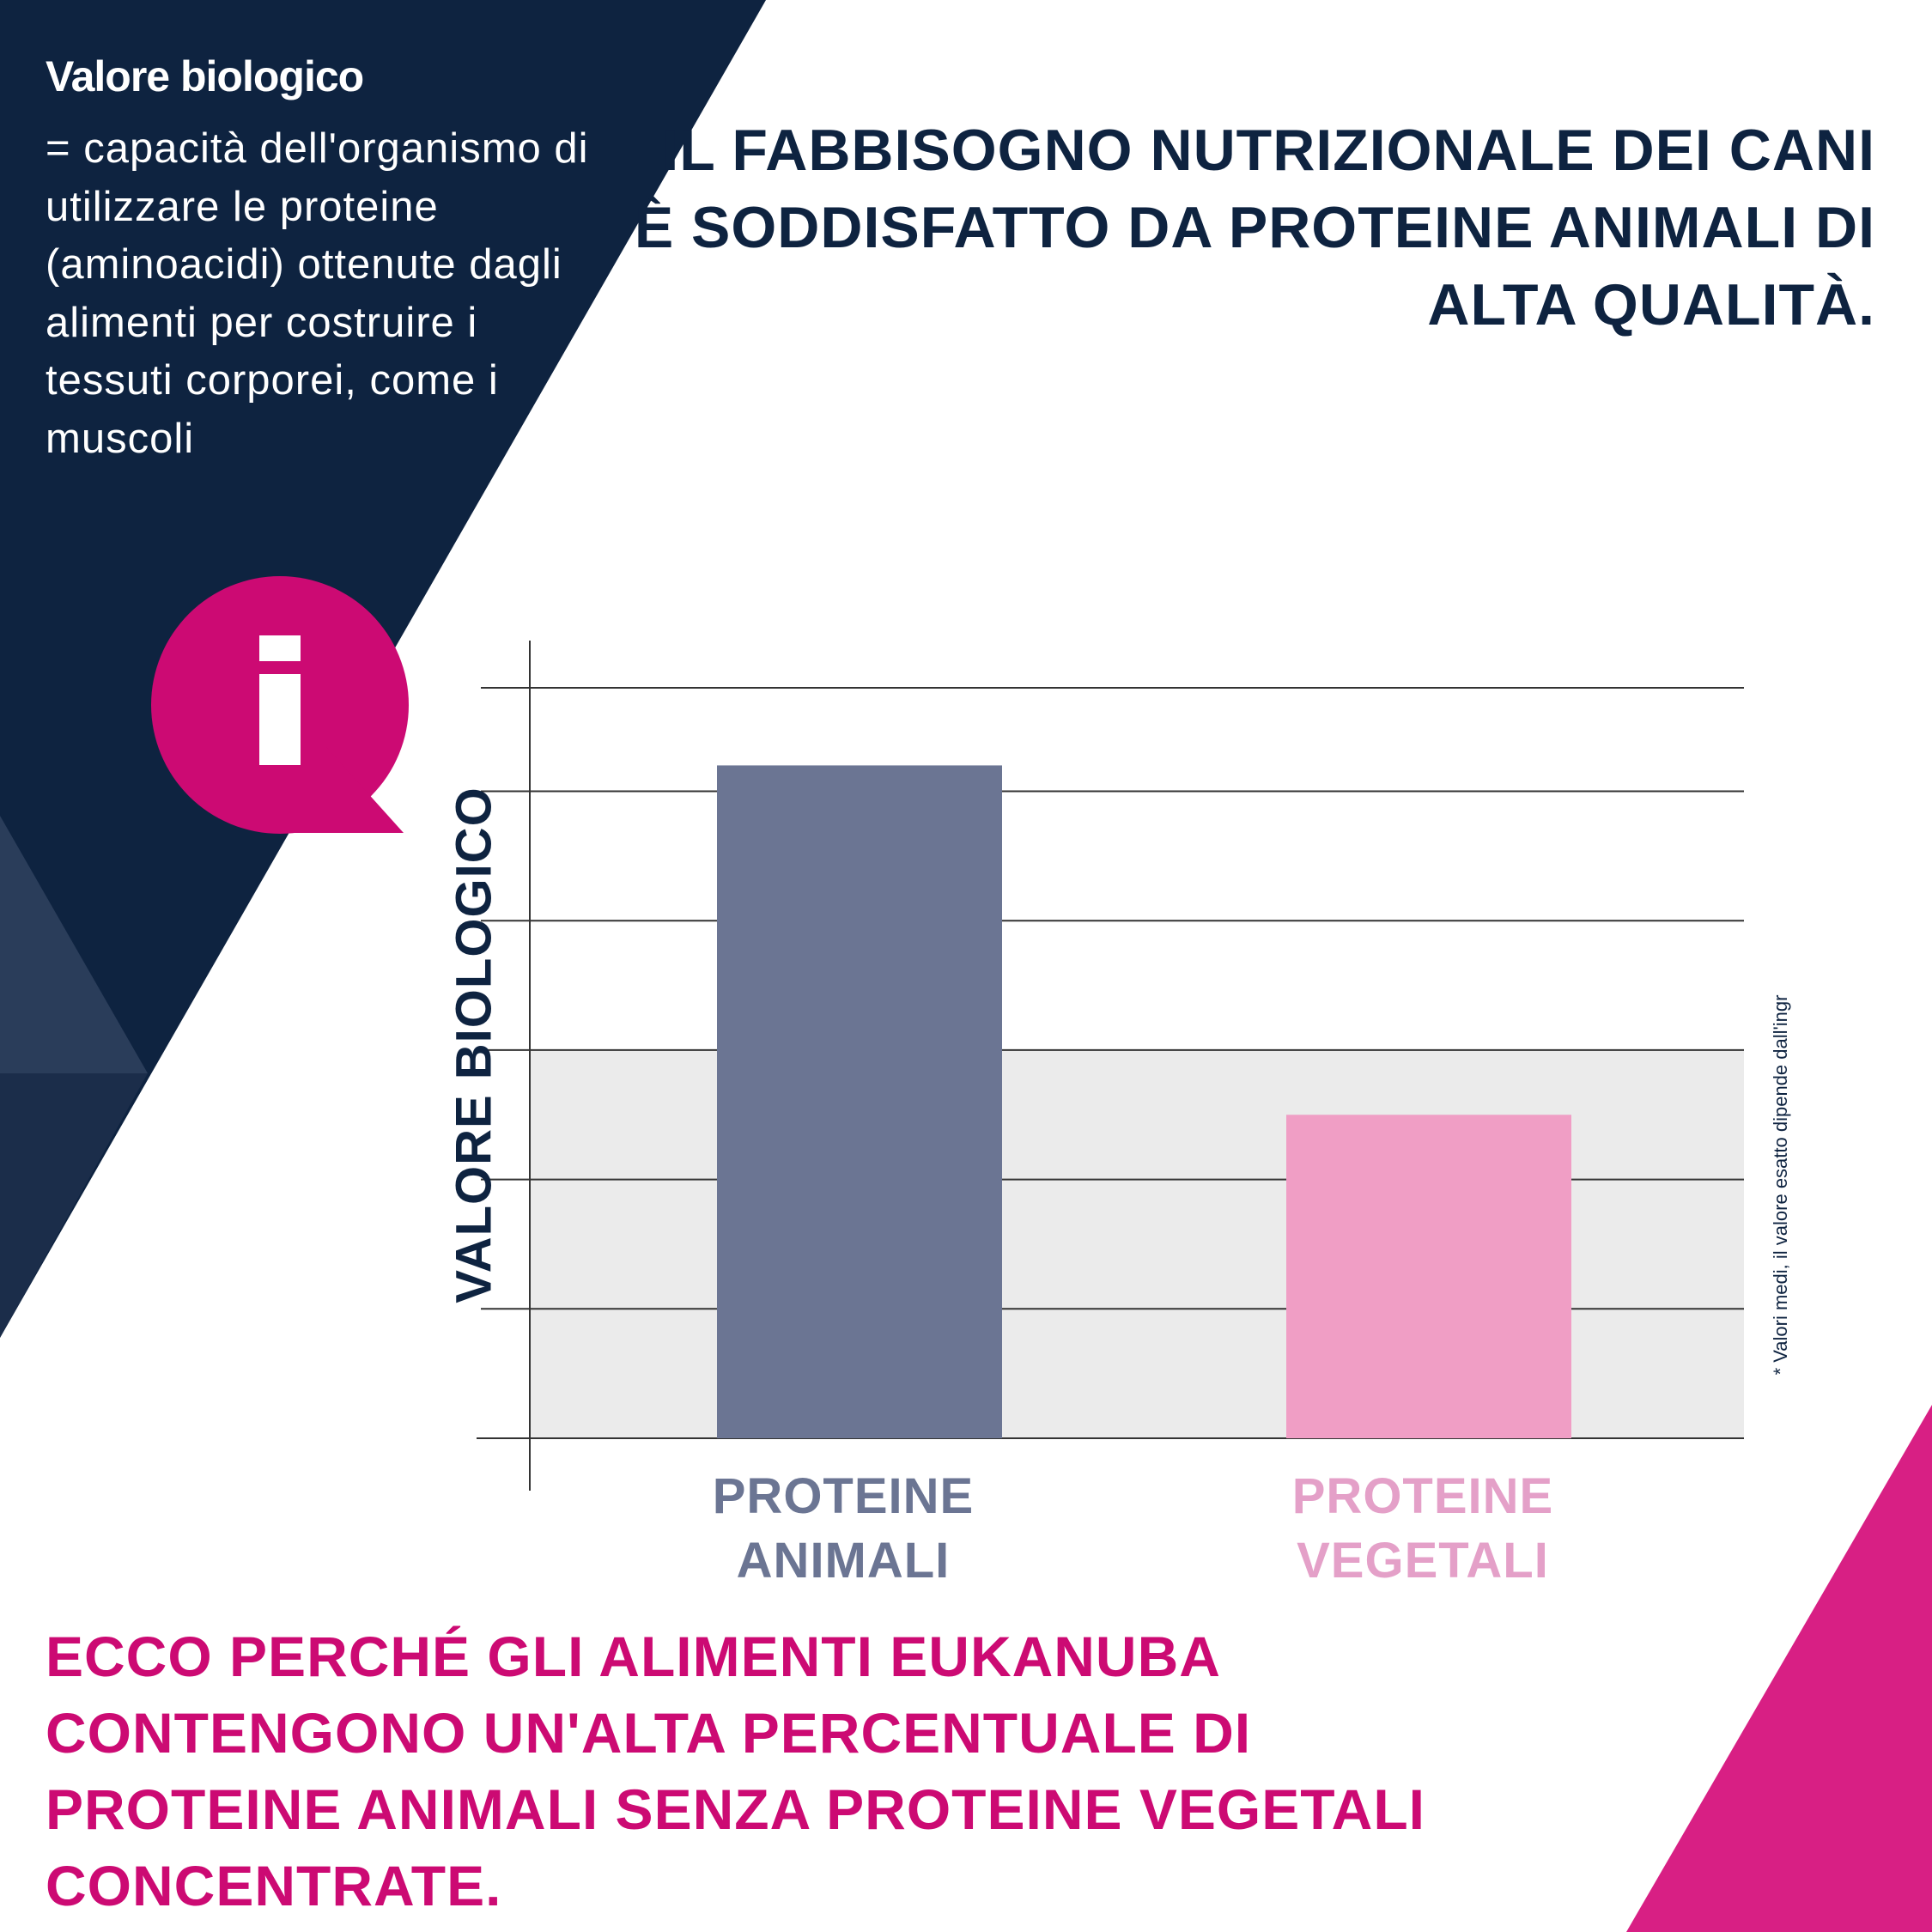  I want to click on bar-animal, so click(859, 1101).